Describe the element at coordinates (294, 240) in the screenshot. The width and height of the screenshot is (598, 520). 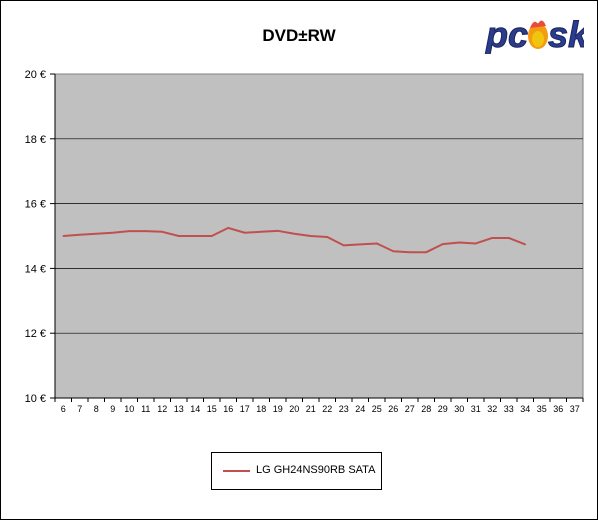
I see `series-layer` at that location.